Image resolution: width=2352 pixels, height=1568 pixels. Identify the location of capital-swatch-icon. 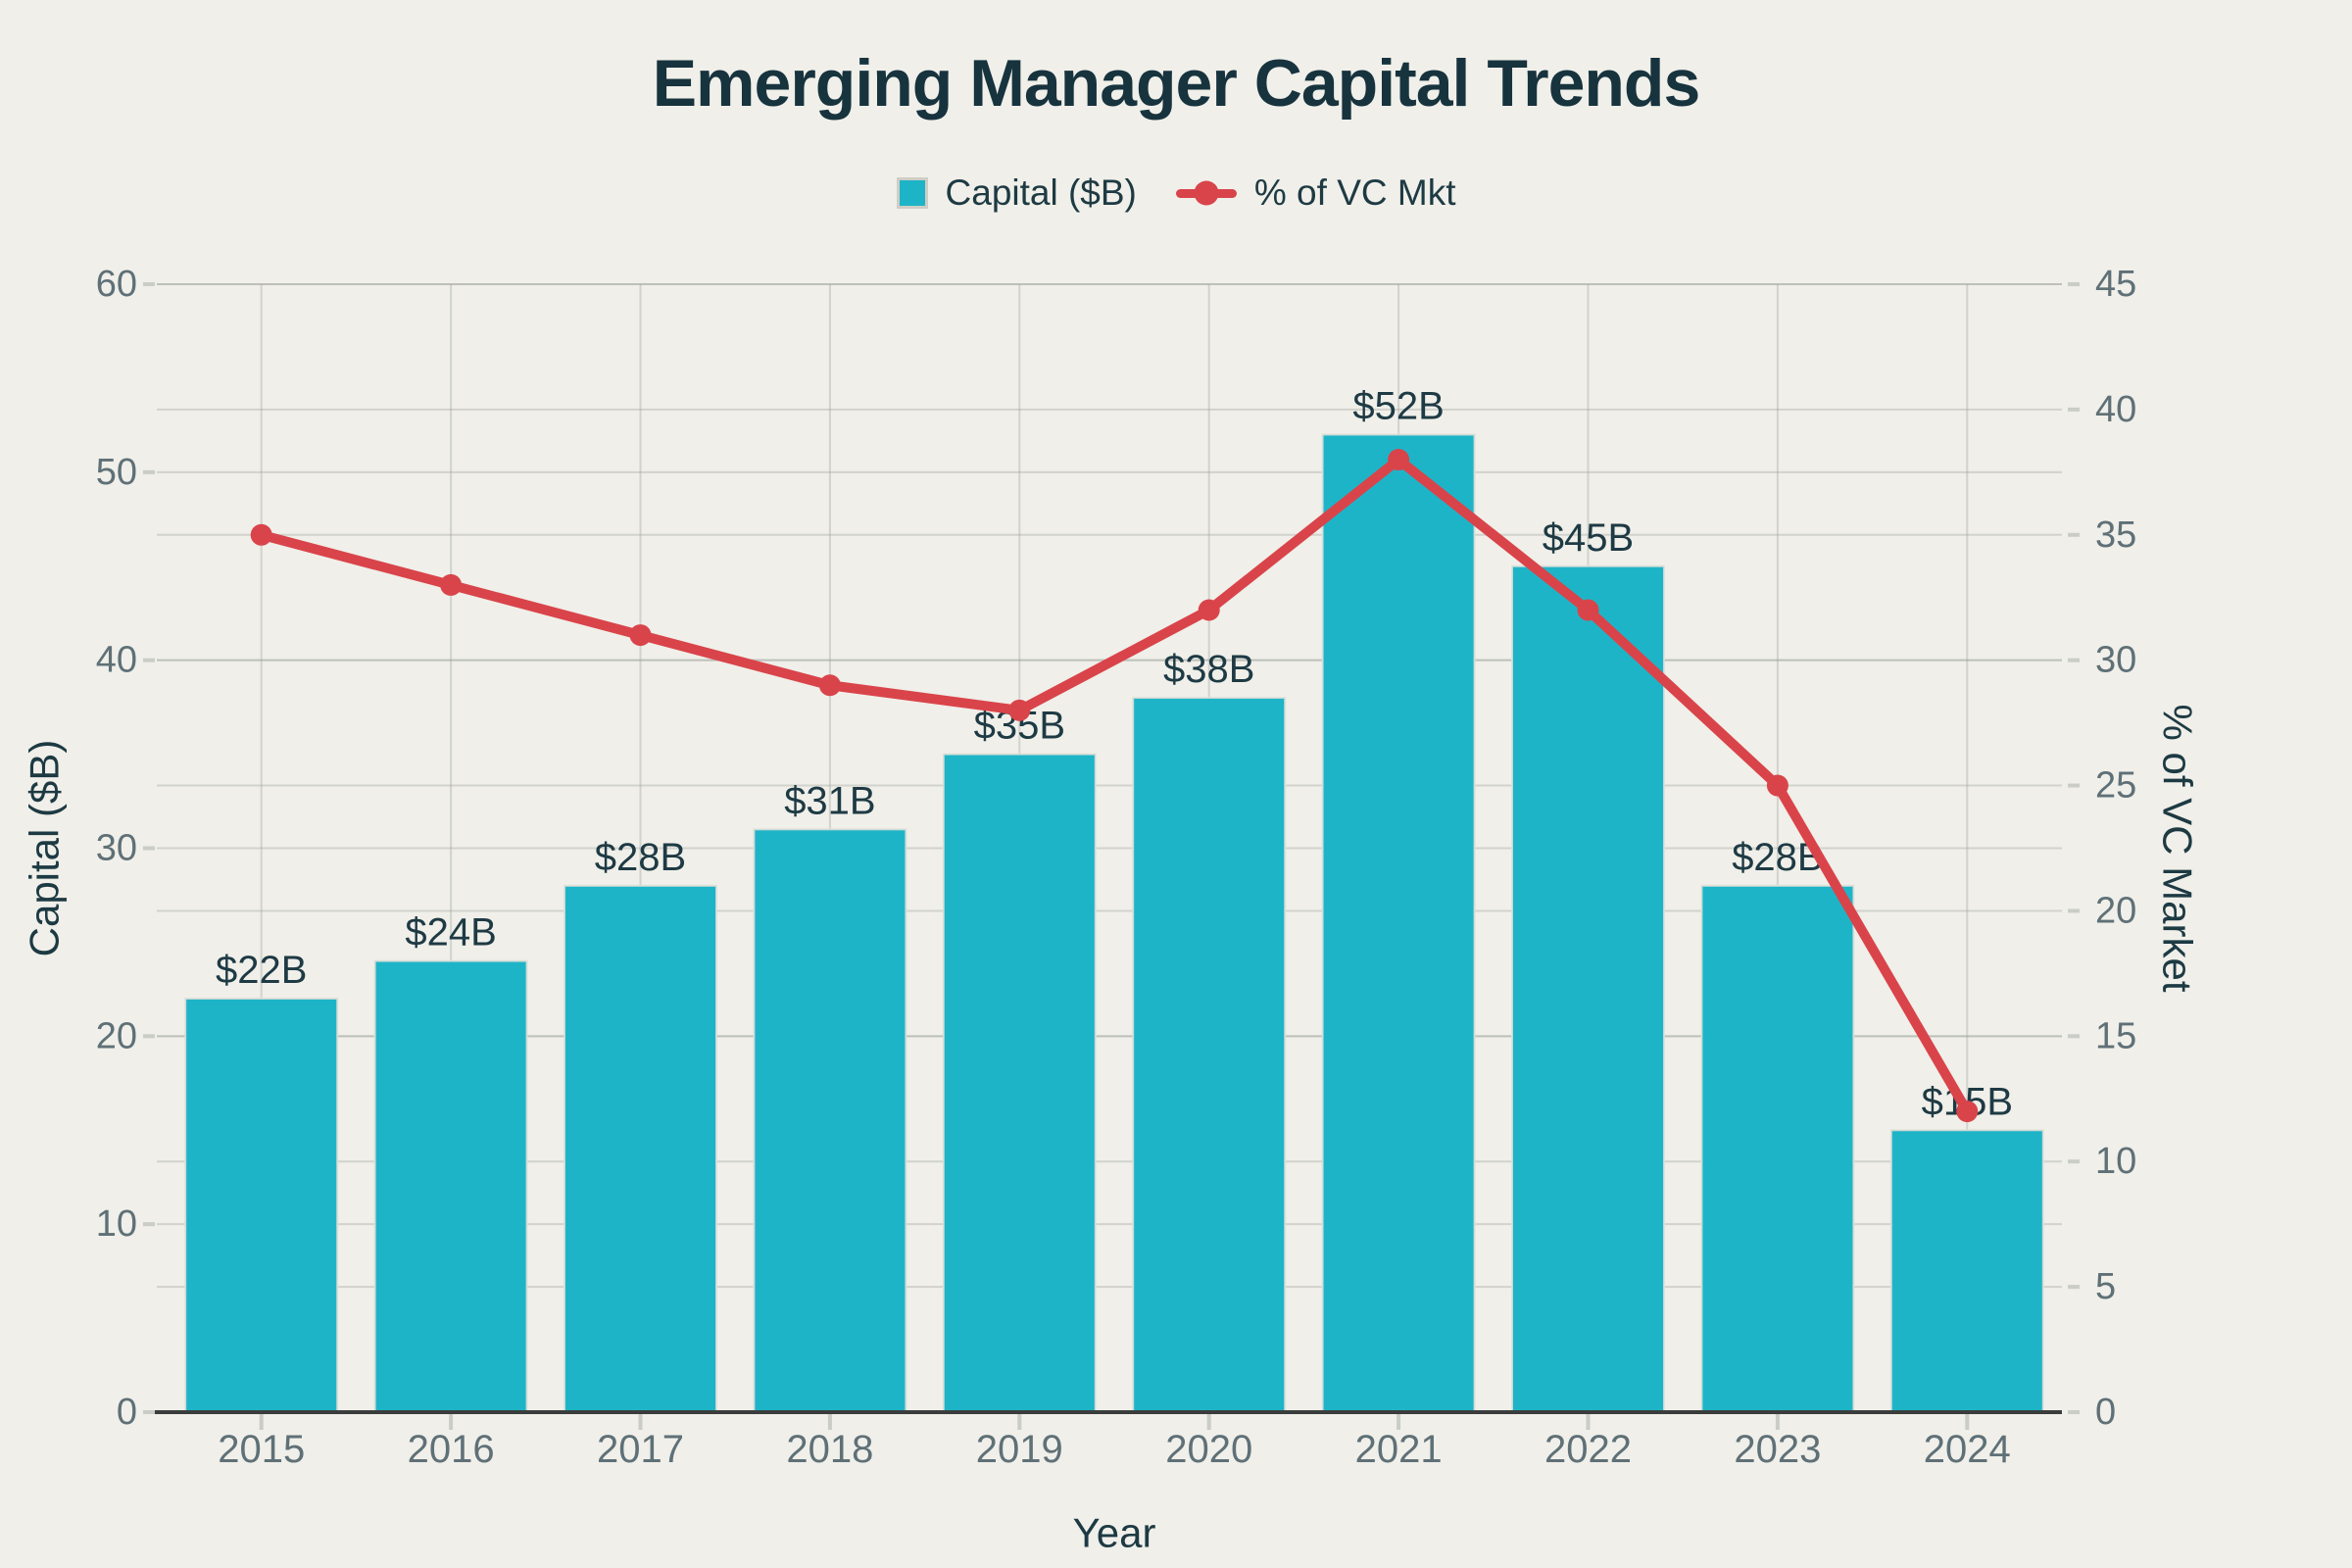
(912, 193).